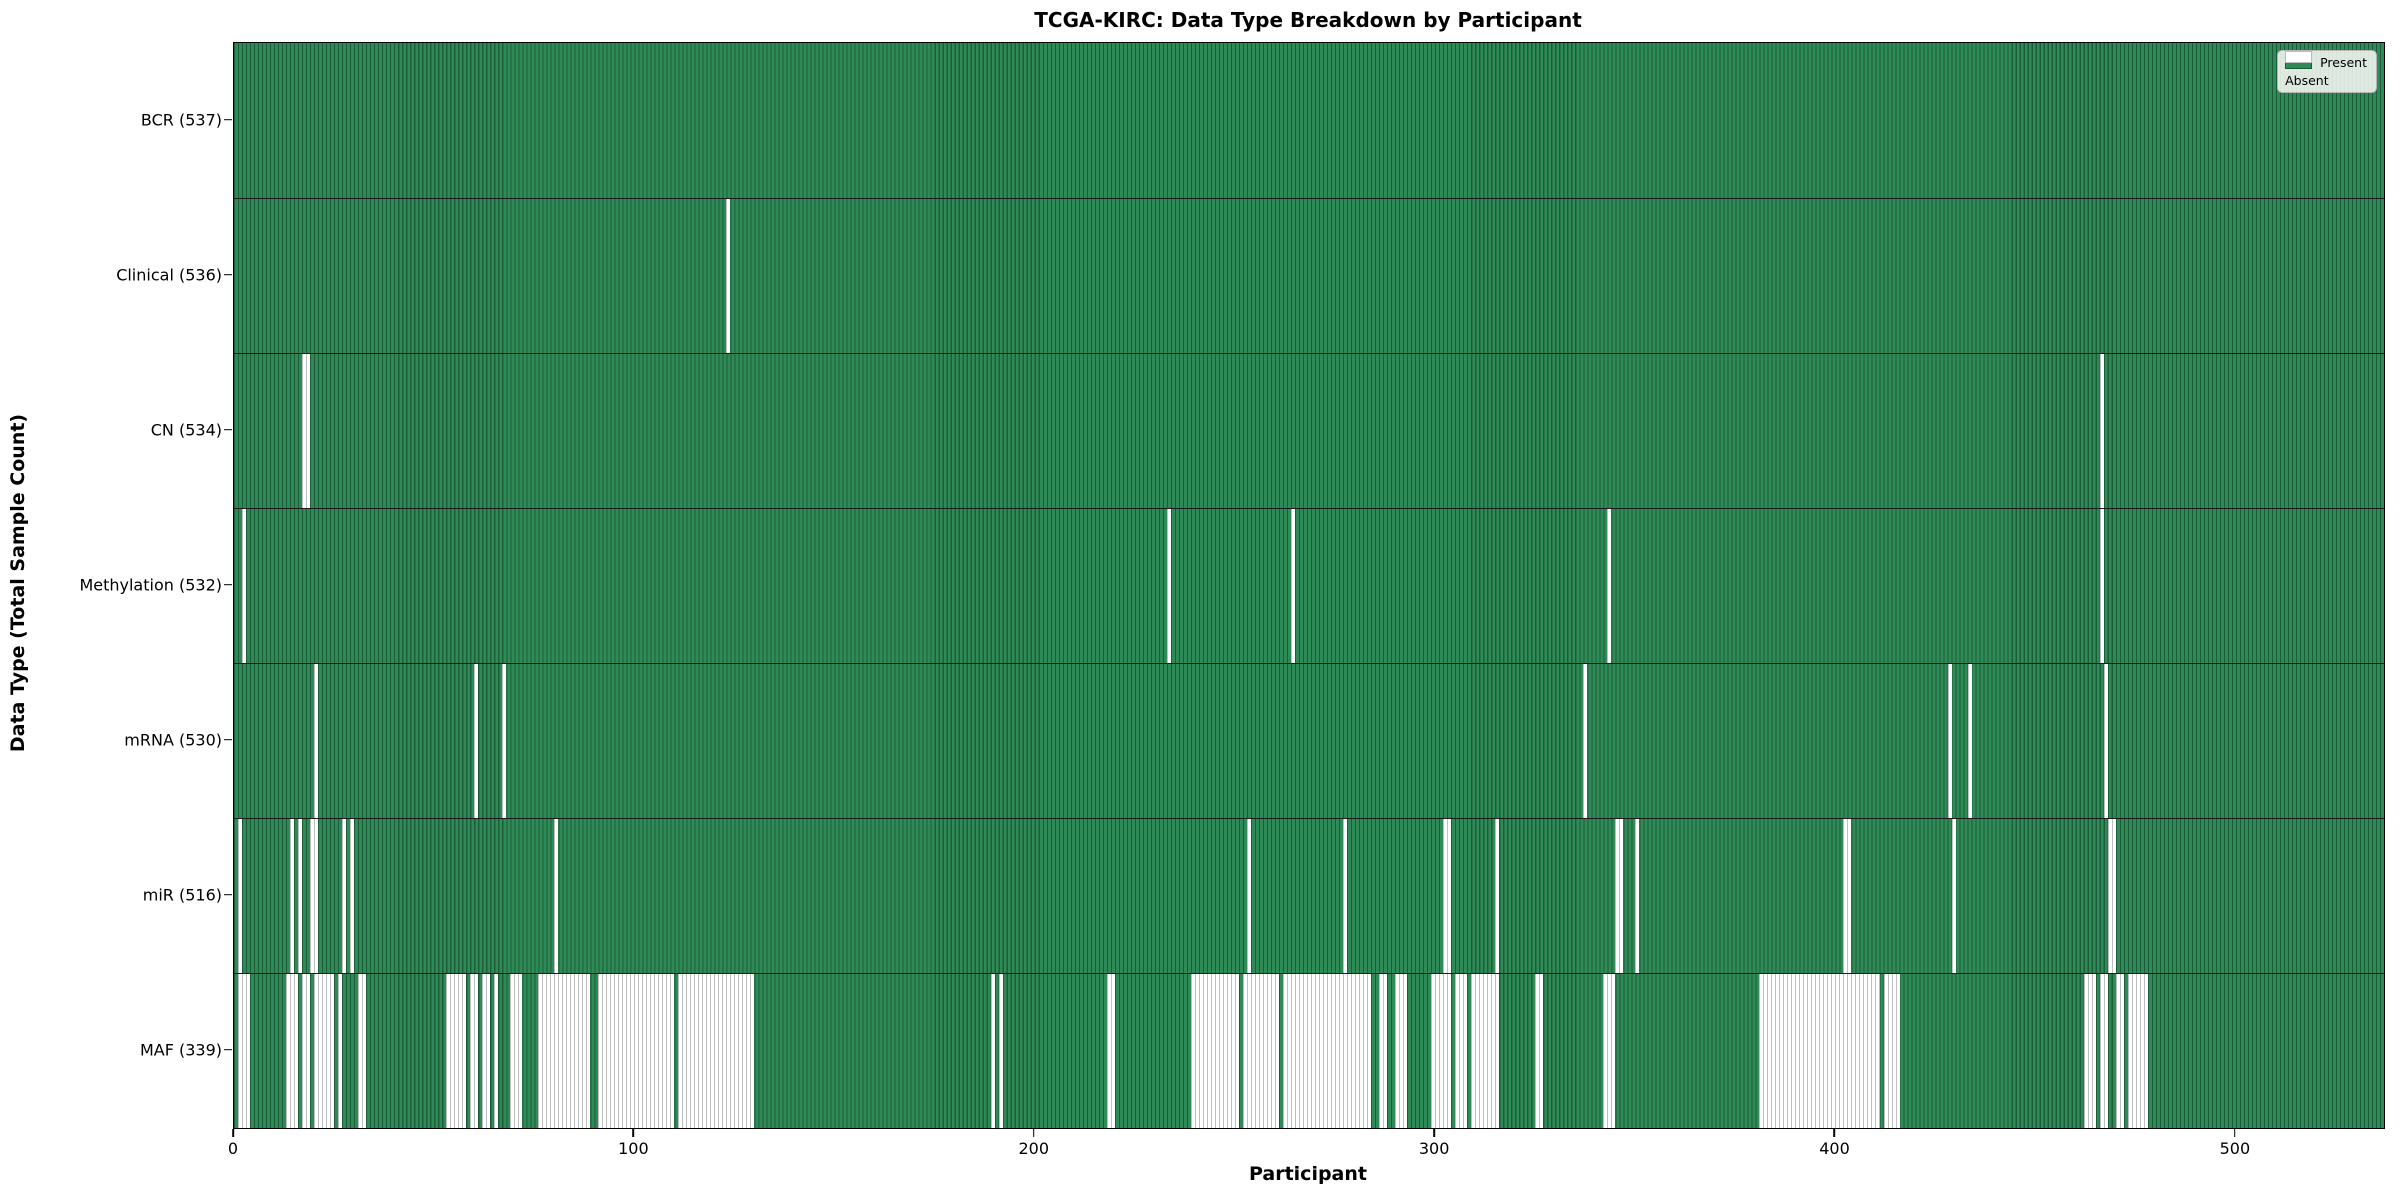  I want to click on x-tick-label: 300, so click(1434, 1148).